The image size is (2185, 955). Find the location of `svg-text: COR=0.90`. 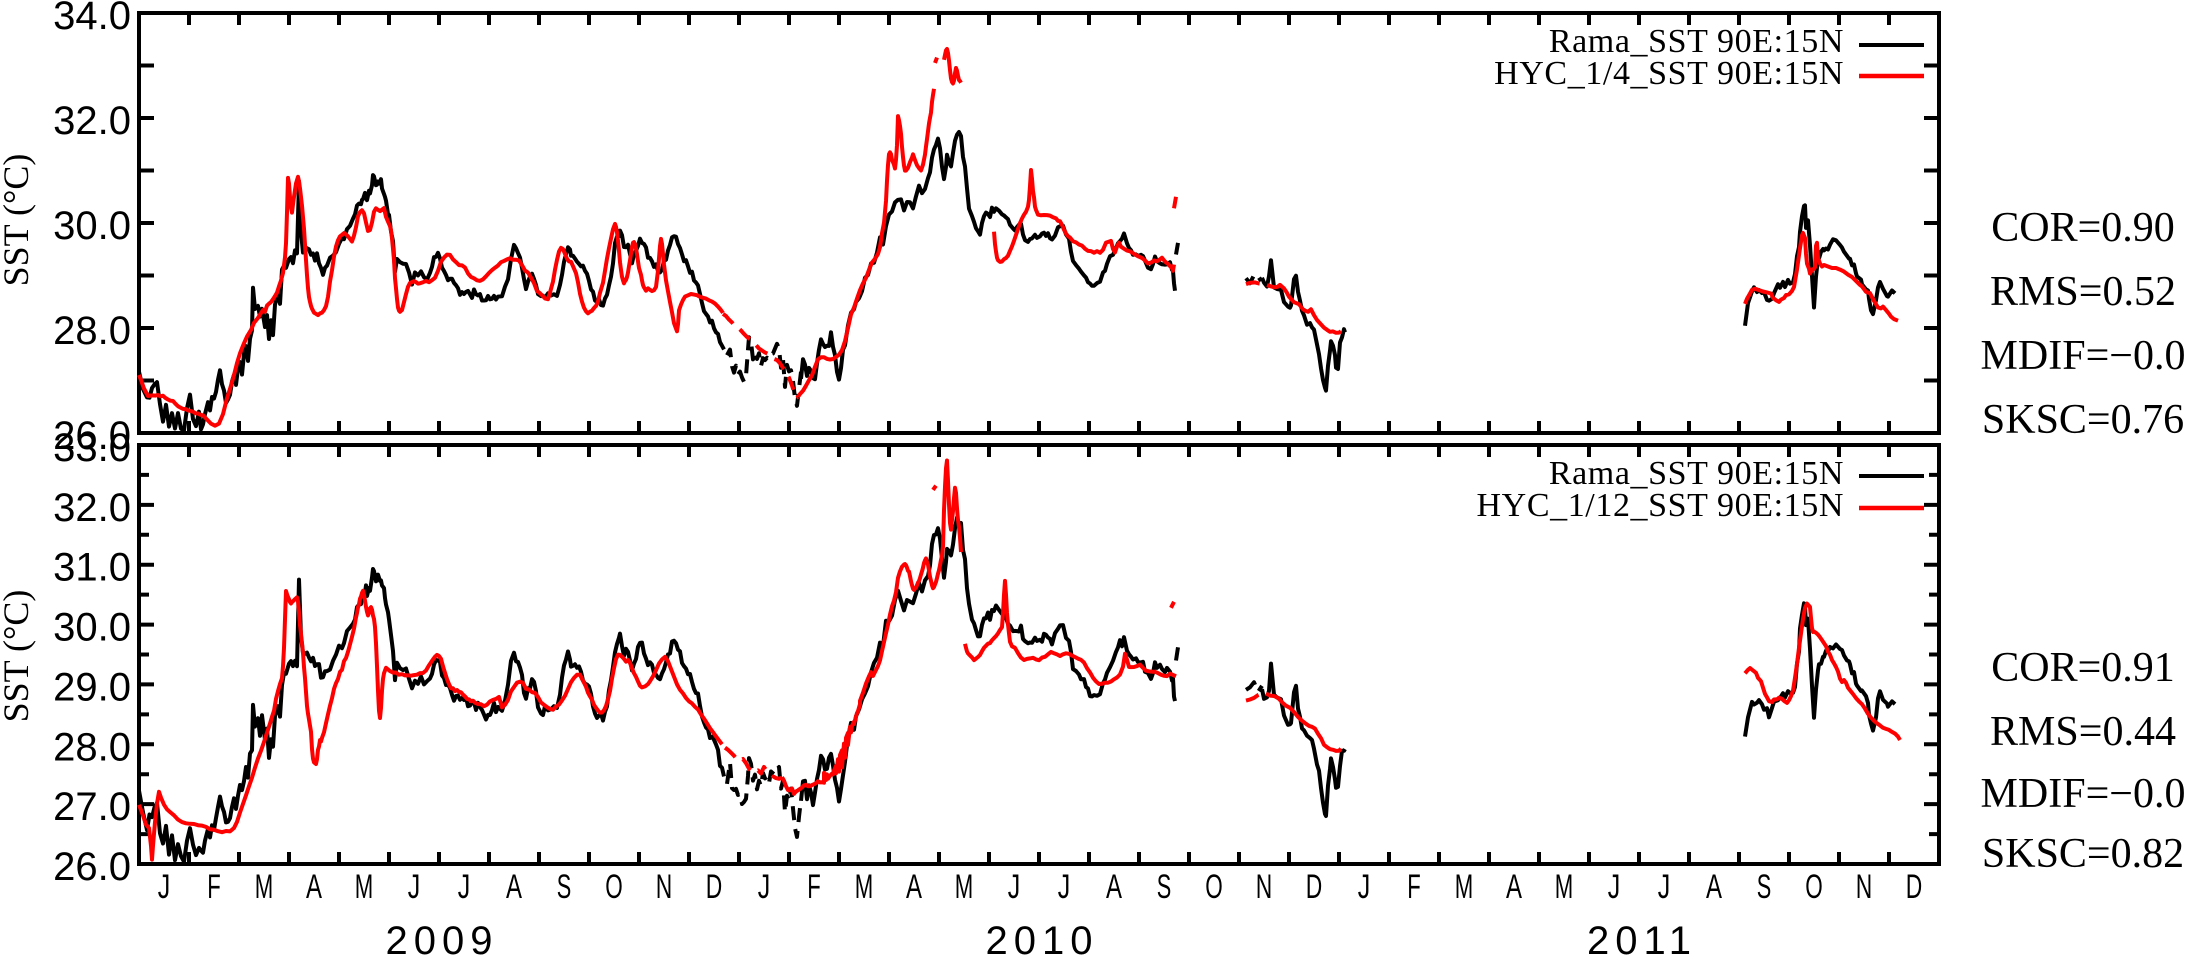

svg-text: COR=0.90 is located at coordinates (2083, 228).